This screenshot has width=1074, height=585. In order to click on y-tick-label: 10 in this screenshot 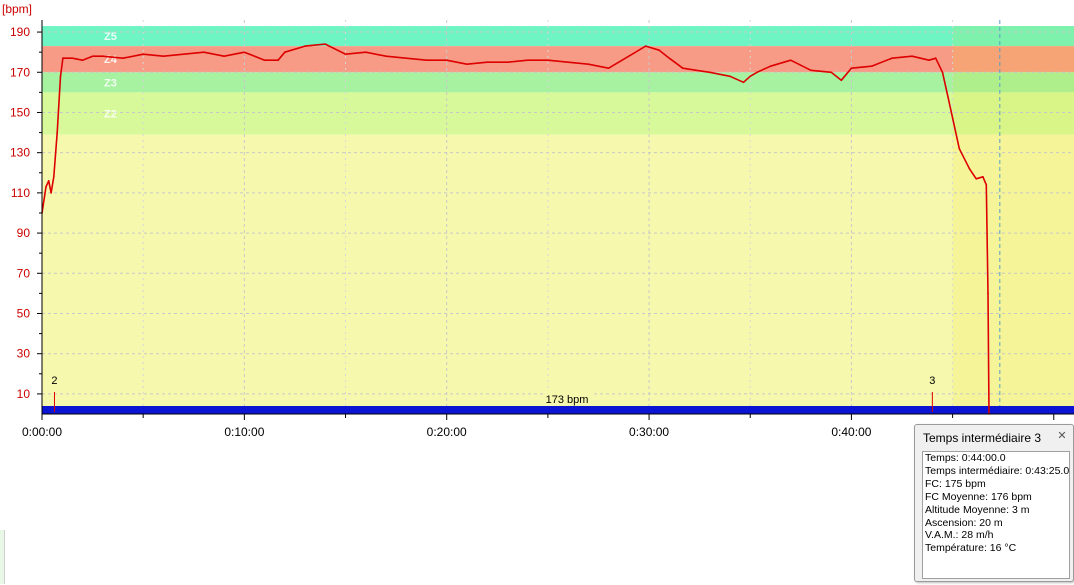, I will do `click(24, 394)`.